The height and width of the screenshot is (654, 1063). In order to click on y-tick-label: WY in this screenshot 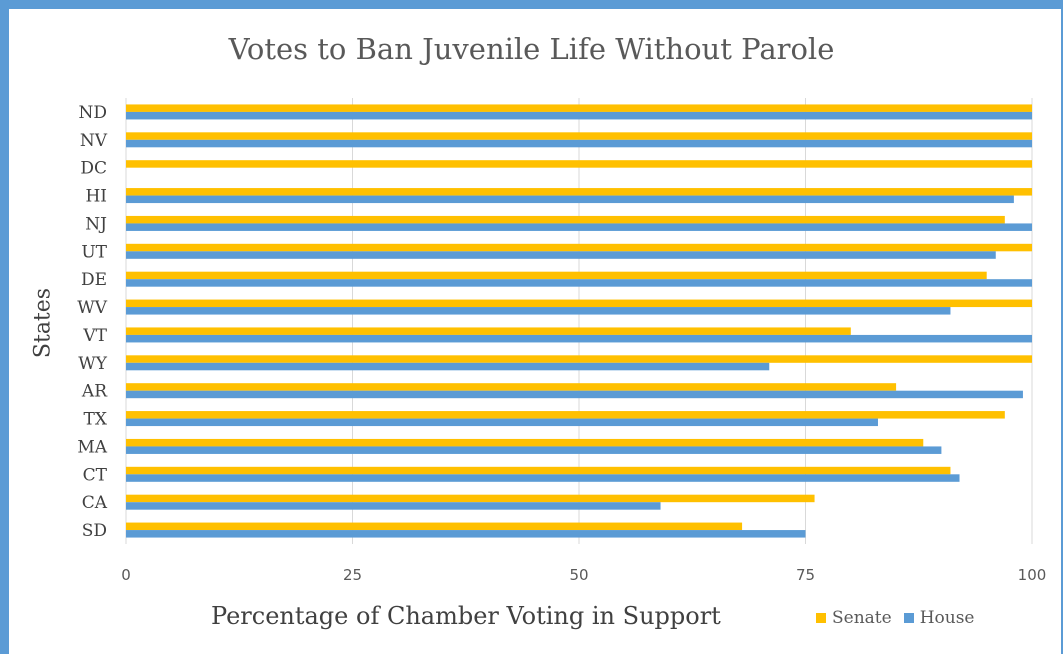, I will do `click(92, 364)`.